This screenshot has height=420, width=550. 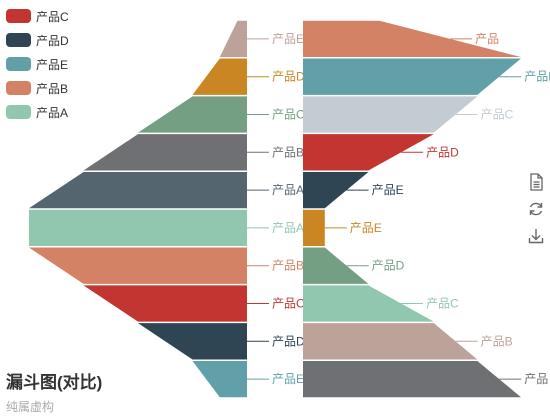 What do you see at coordinates (54, 382) in the screenshot?
I see `chart-title: 漏斗图(对比)` at bounding box center [54, 382].